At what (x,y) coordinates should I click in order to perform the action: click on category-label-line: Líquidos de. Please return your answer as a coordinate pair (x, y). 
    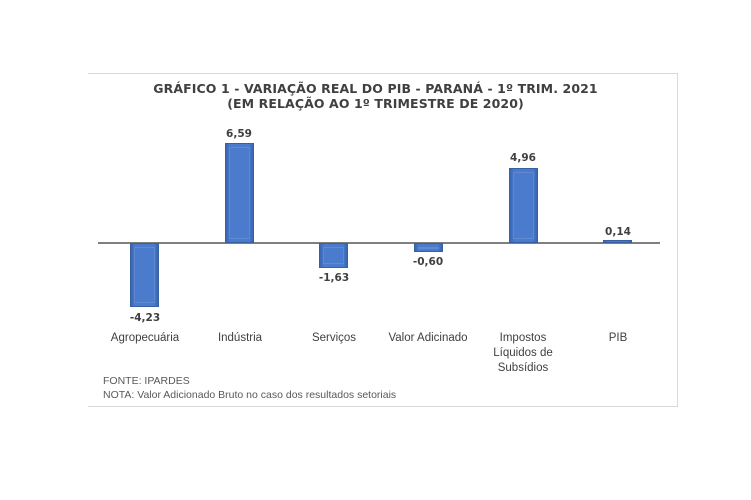
    Looking at the image, I should click on (523, 353).